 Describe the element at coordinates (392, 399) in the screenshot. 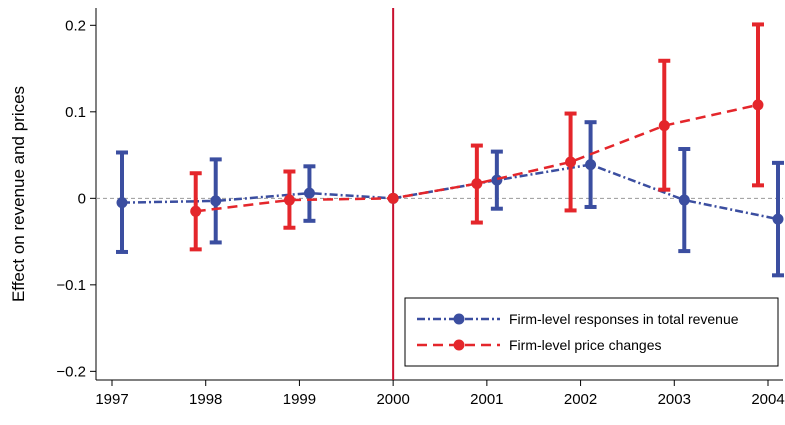

I see `x-tick-label: 2000` at that location.